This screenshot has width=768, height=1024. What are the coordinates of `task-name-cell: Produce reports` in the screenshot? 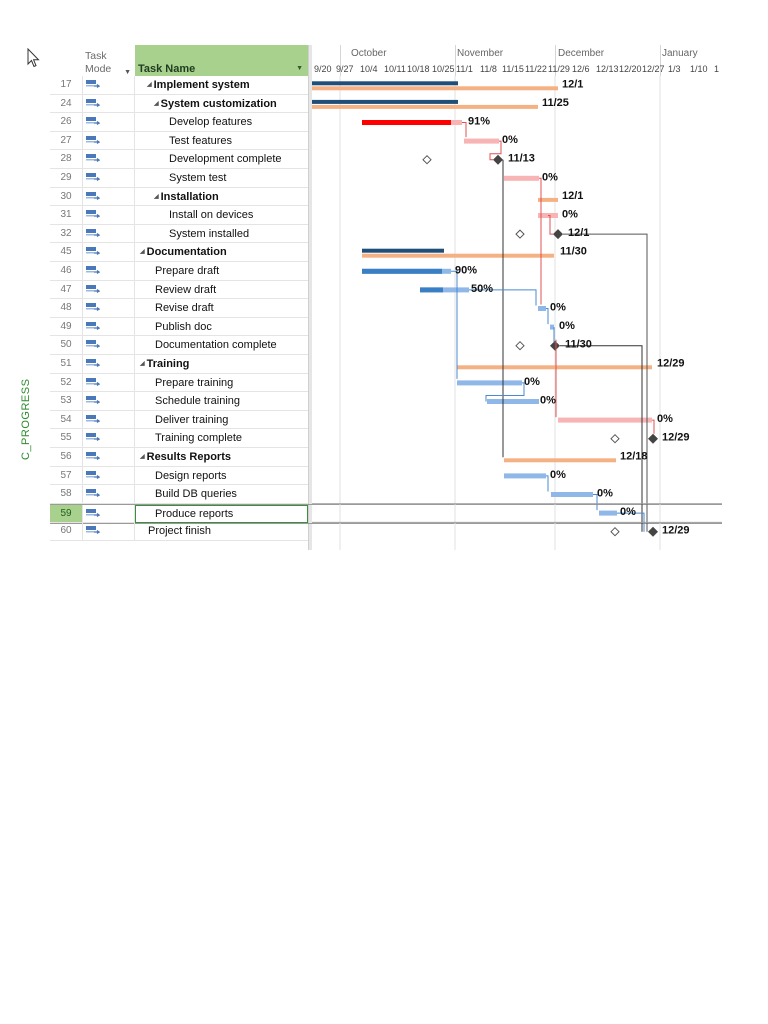 It's located at (221, 514).